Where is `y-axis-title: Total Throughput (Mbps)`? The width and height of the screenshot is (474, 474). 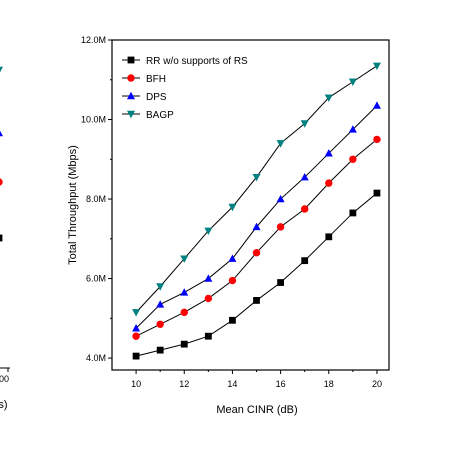 y-axis-title: Total Throughput (Mbps) is located at coordinates (73, 205).